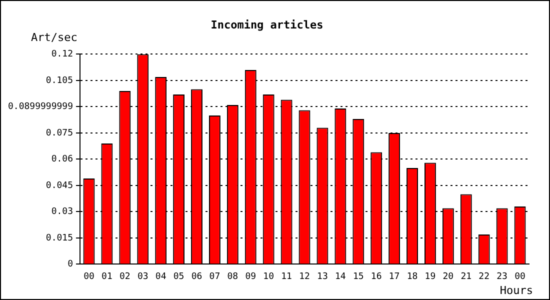 This screenshot has width=550, height=300. What do you see at coordinates (267, 25) in the screenshot?
I see `chart-title: Incoming articles` at bounding box center [267, 25].